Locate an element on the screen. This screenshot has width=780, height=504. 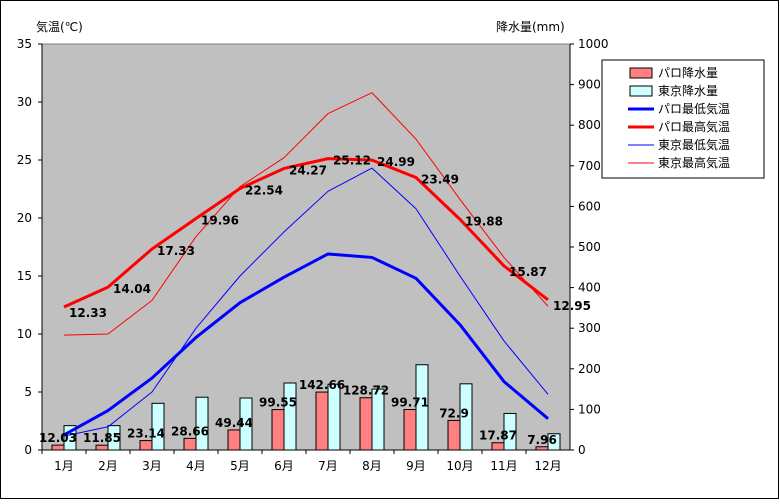
max-temp-label-11: 15.87 is located at coordinates (528, 272).